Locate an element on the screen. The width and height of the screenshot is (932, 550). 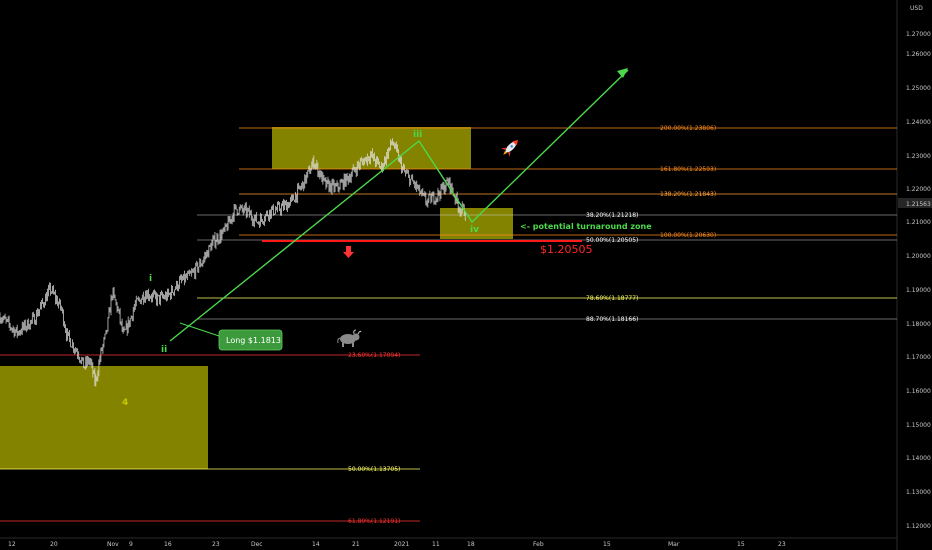
x-tick-label: Nov is located at coordinates (113, 544).